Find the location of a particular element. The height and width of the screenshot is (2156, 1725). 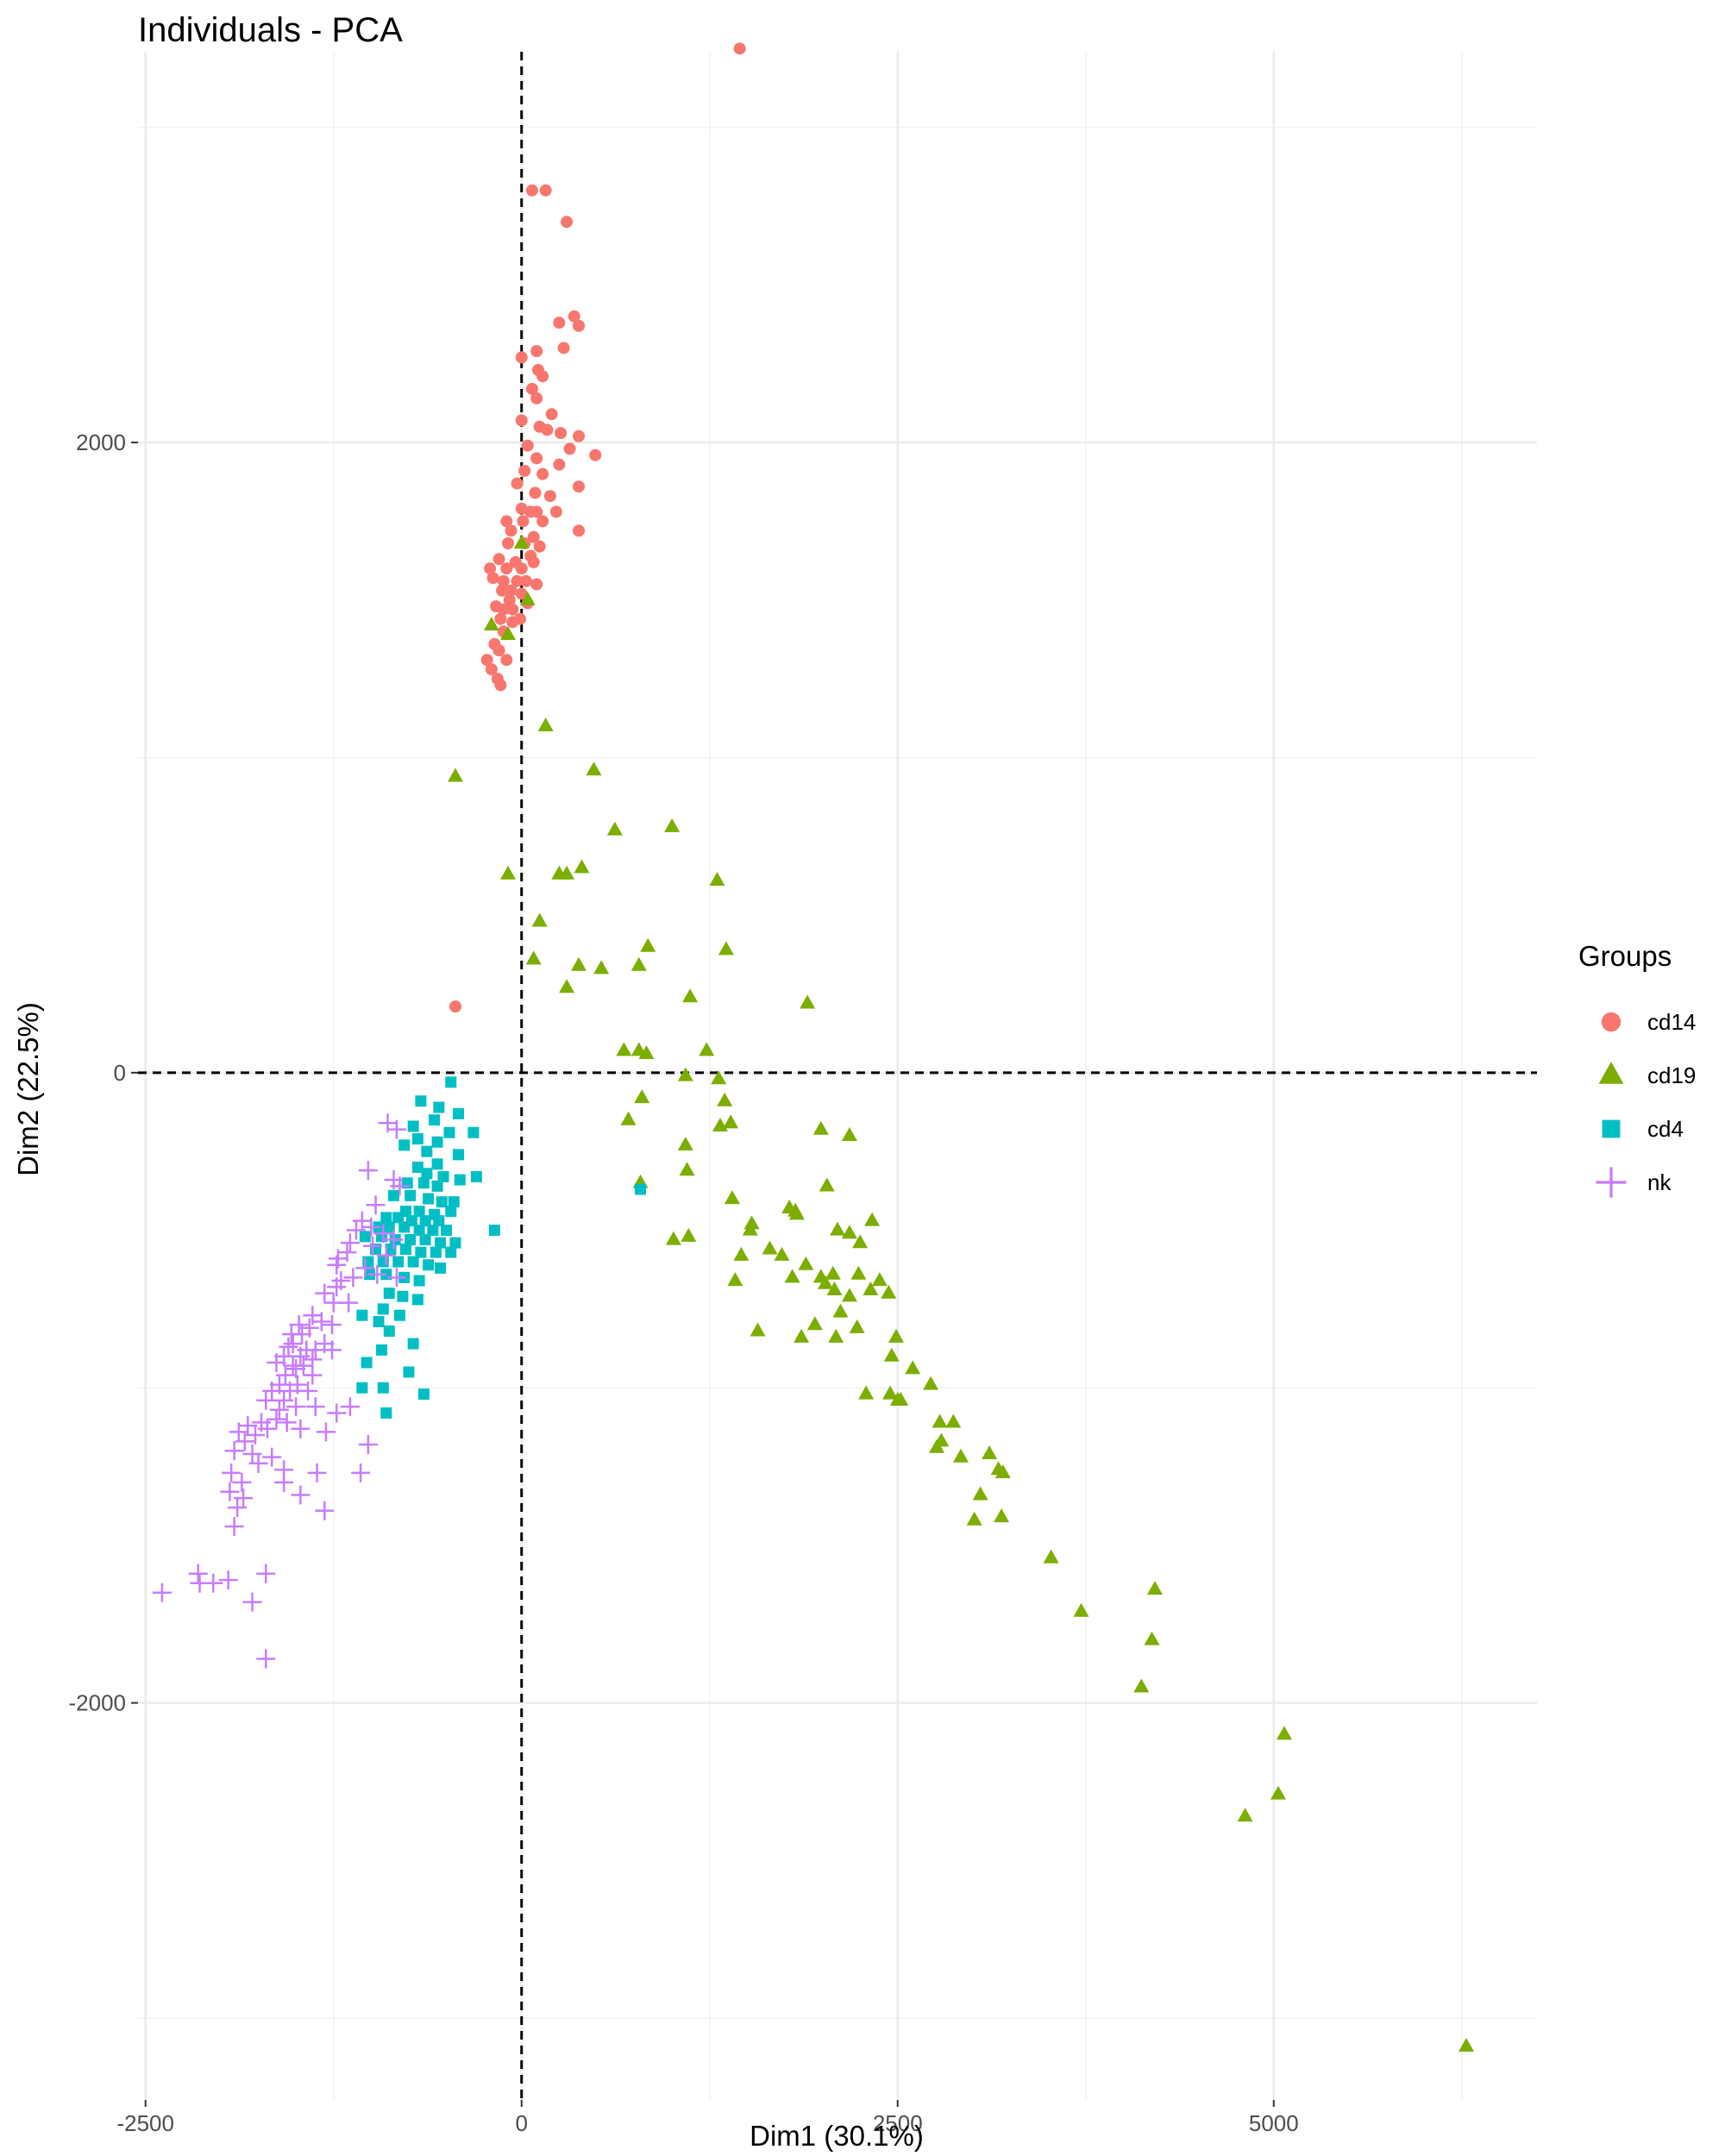

series-cd4 is located at coordinates (502, 1247).